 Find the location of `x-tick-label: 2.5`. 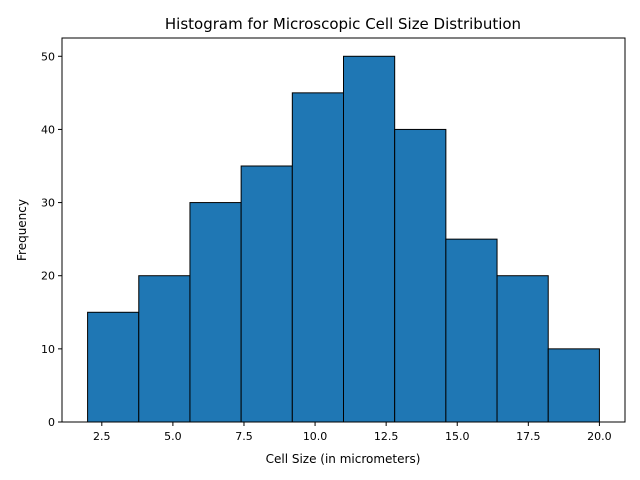

x-tick-label: 2.5 is located at coordinates (102, 436).